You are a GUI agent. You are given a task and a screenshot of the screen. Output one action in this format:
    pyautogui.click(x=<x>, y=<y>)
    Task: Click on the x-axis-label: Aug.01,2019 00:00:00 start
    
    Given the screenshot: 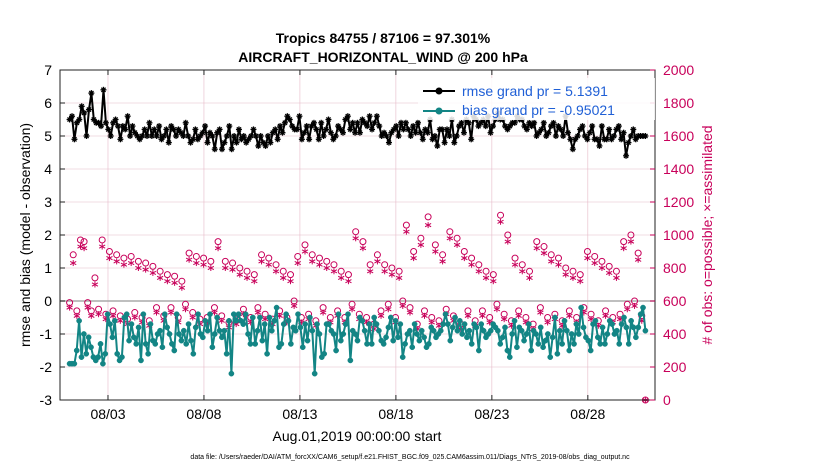 What is the action you would take?
    pyautogui.click(x=357, y=436)
    